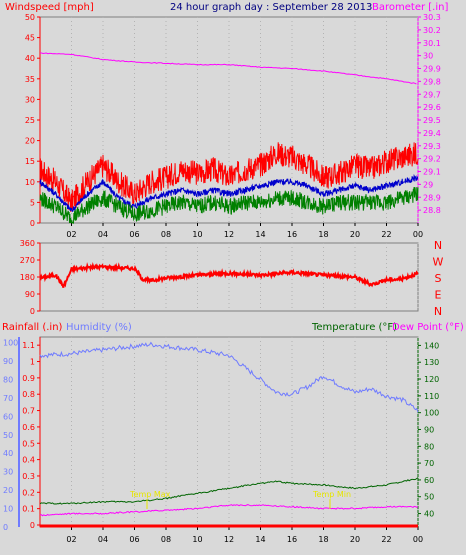 The image size is (466, 555). I want to click on rainfall-y-tick-label: 0.8, so click(28, 394).